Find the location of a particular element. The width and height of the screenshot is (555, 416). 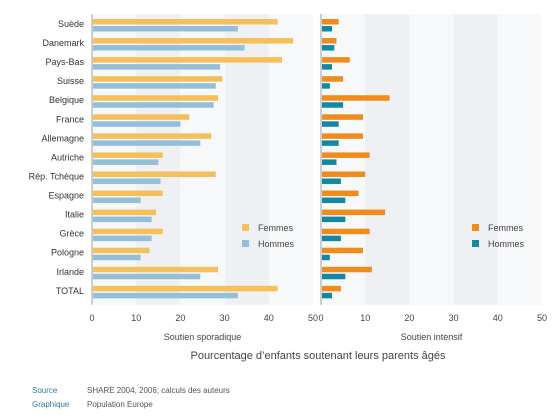

category-label: Italie is located at coordinates (74, 215).